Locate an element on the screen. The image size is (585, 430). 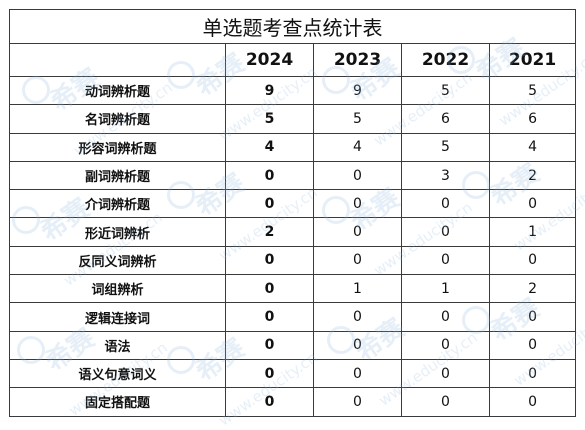
row-label: 形近词辨析 is located at coordinates (117, 232).